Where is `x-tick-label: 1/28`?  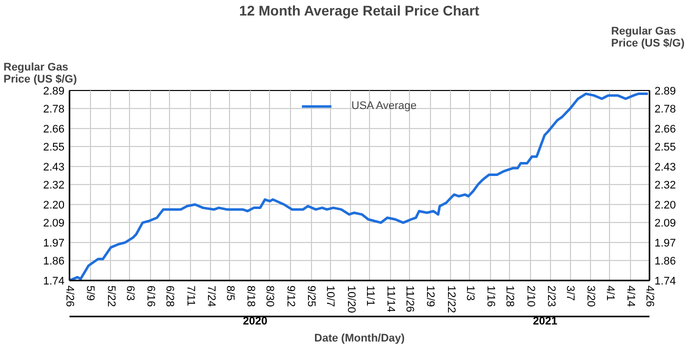 x-tick-label: 1/28 is located at coordinates (510, 296).